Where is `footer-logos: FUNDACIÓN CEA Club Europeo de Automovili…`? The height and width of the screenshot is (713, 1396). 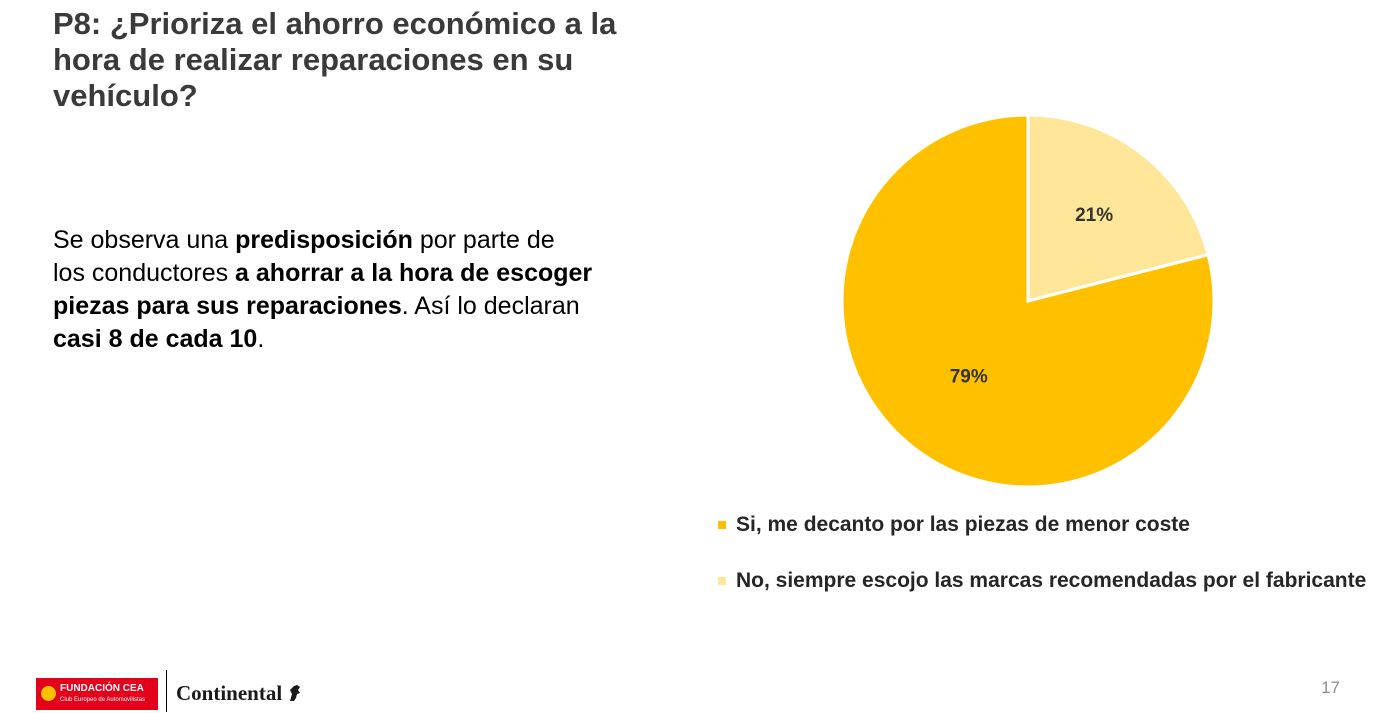 footer-logos: FUNDACIÓN CEA Club Europeo de Automovili… is located at coordinates (176, 691).